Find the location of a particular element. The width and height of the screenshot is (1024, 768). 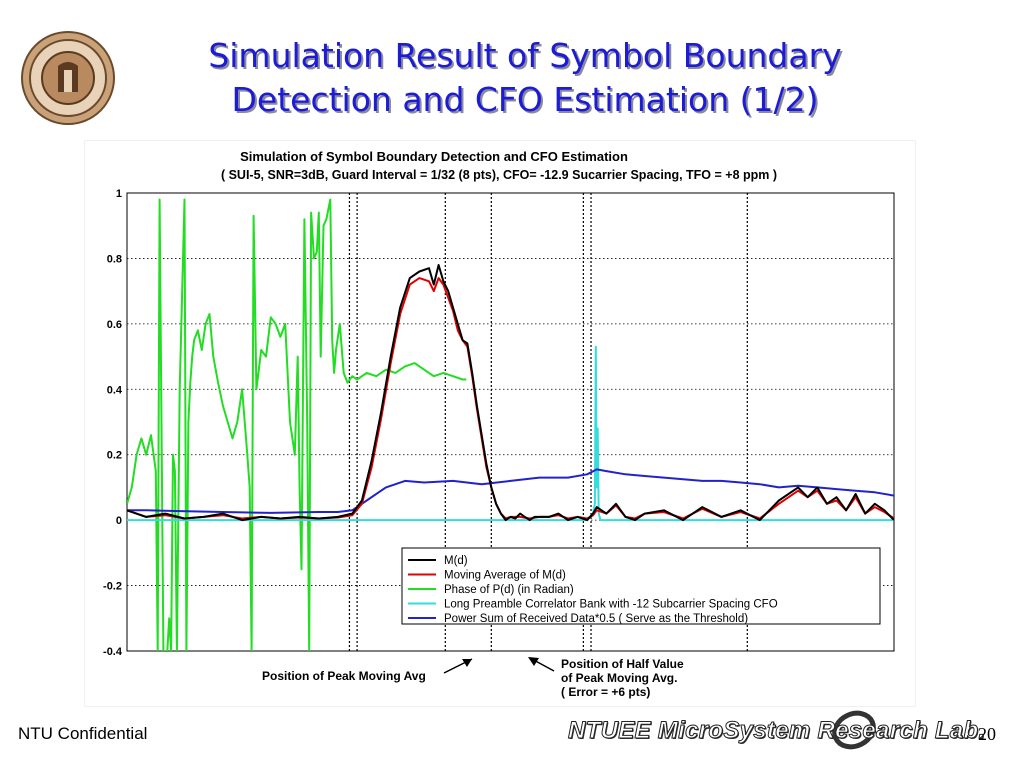

page-number: 20 is located at coordinates (987, 734).